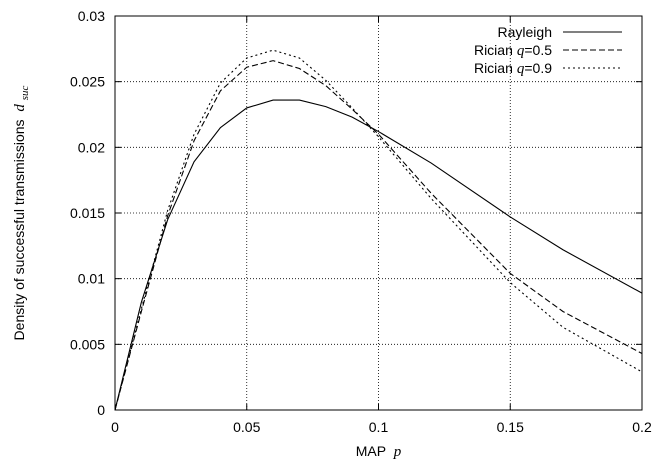 The height and width of the screenshot is (461, 670). I want to click on x-tick-label: 0.1, so click(379, 427).